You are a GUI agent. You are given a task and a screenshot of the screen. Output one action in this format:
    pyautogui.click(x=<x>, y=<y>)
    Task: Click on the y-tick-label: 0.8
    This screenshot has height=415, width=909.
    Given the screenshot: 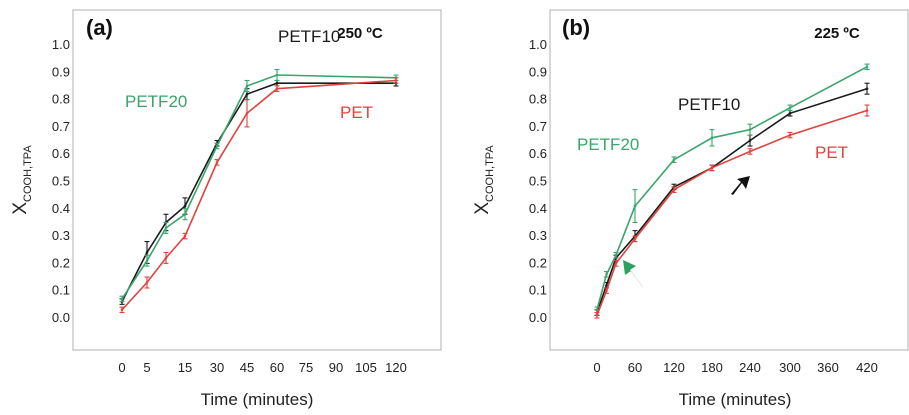 What is the action you would take?
    pyautogui.click(x=61, y=99)
    